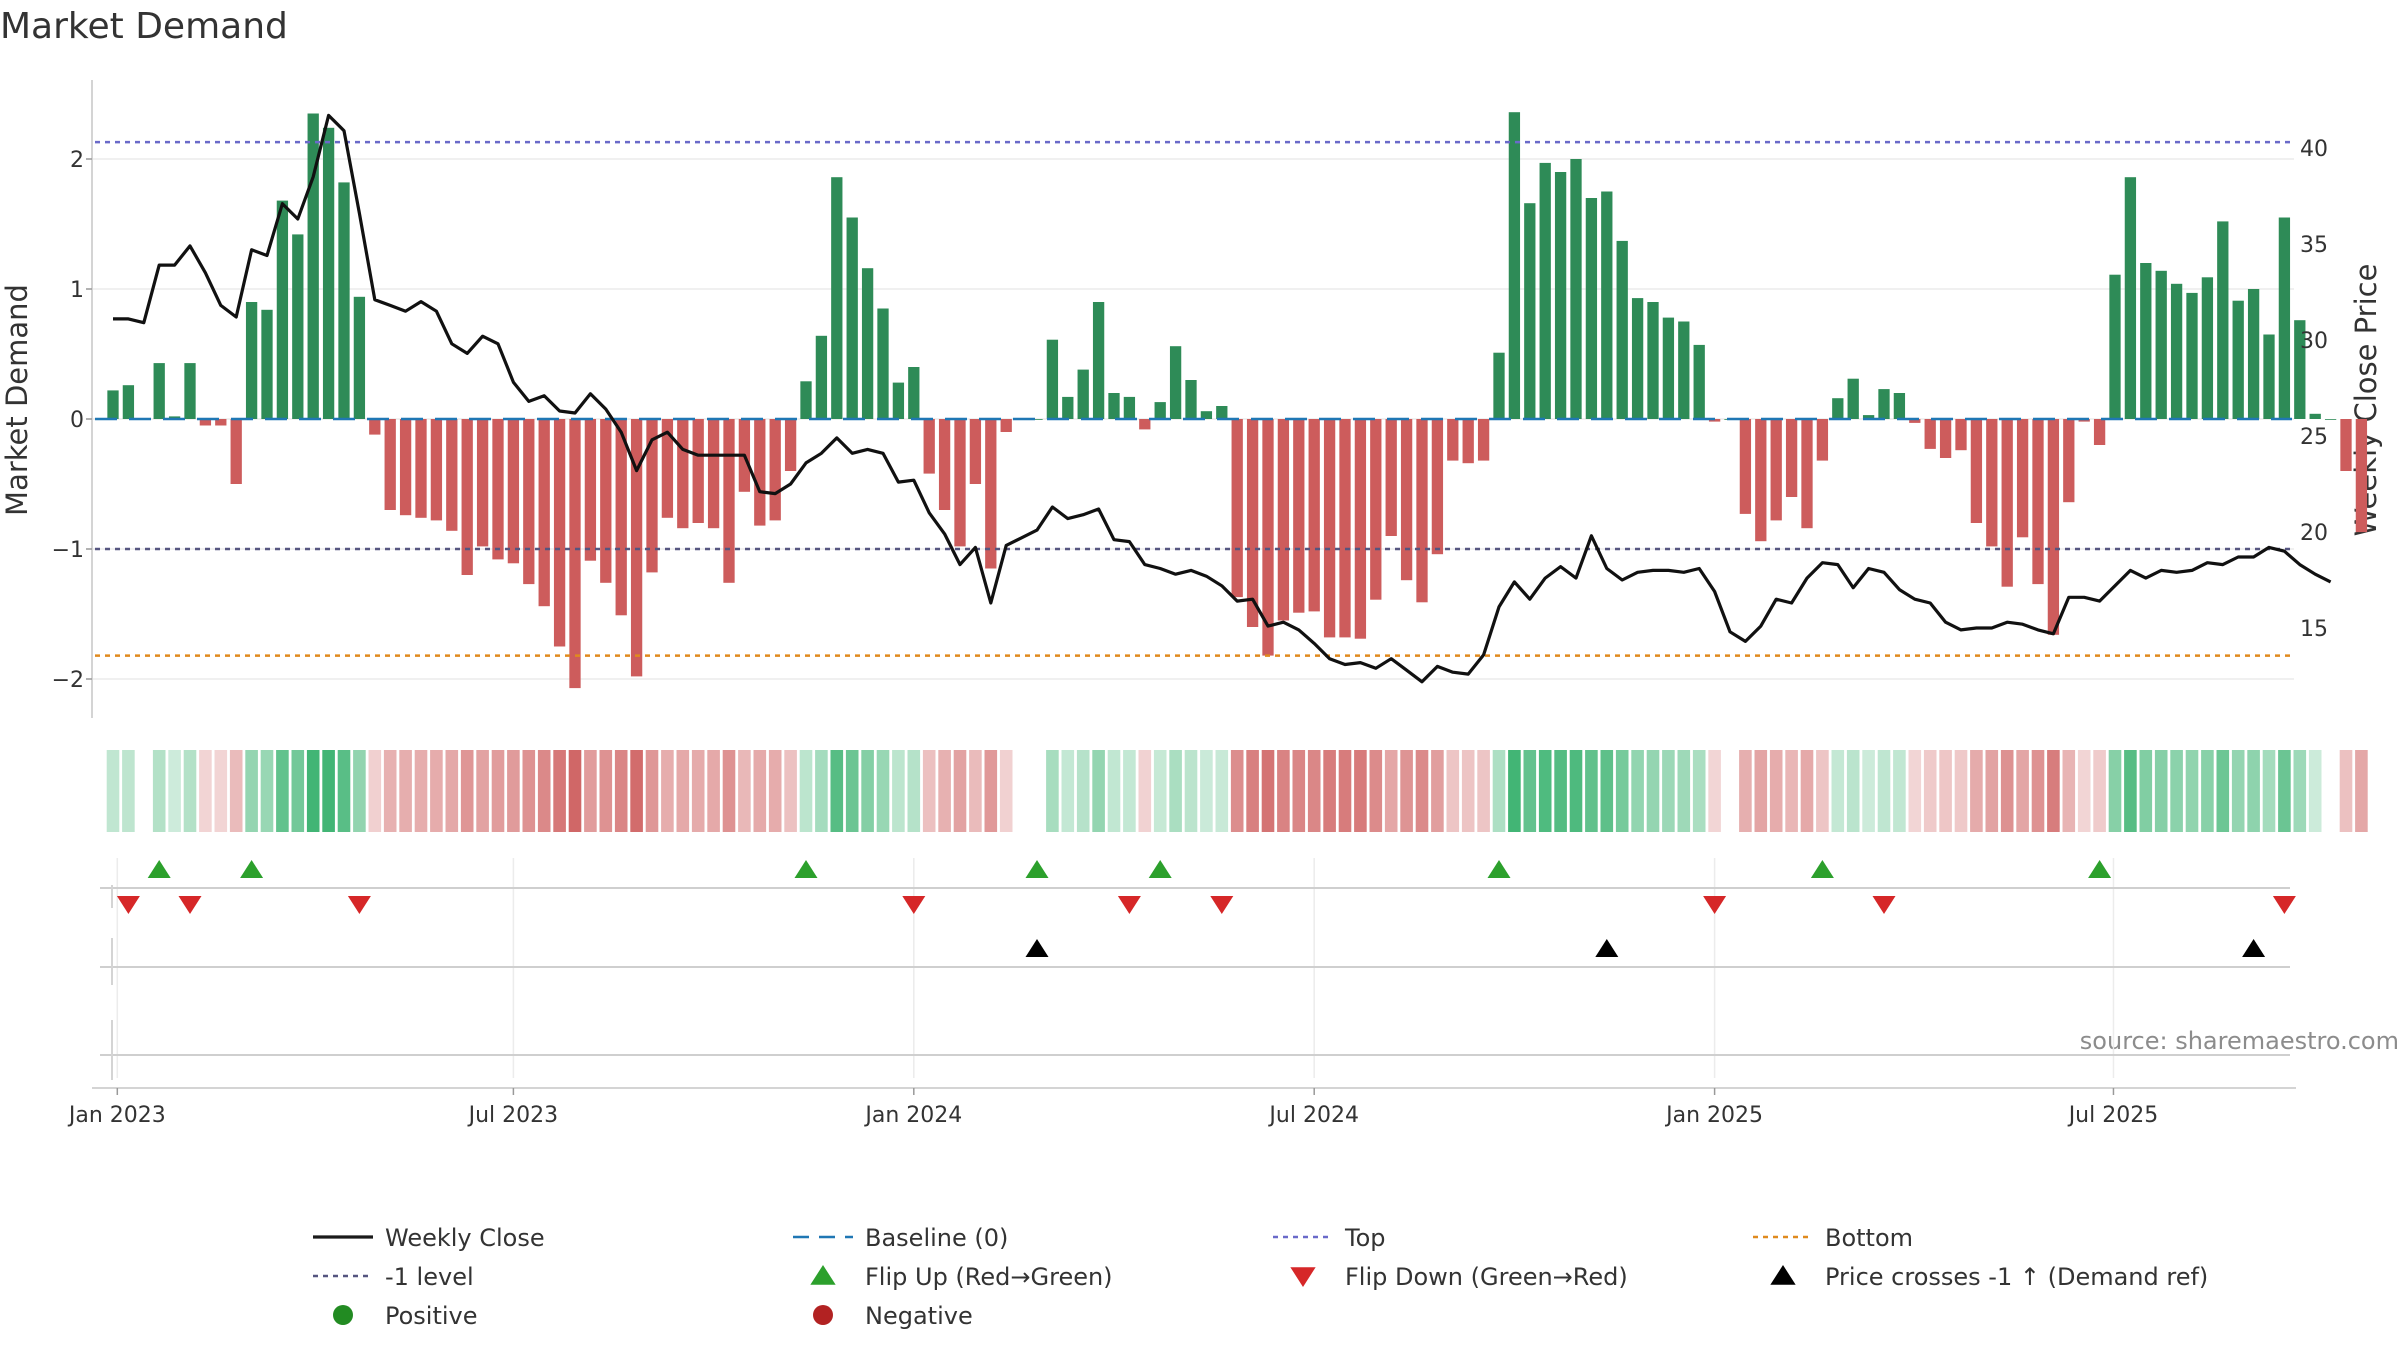 Image resolution: width=2400 pixels, height=1354 pixels. What do you see at coordinates (1869, 1238) in the screenshot?
I see `legend-label: Bottom` at bounding box center [1869, 1238].